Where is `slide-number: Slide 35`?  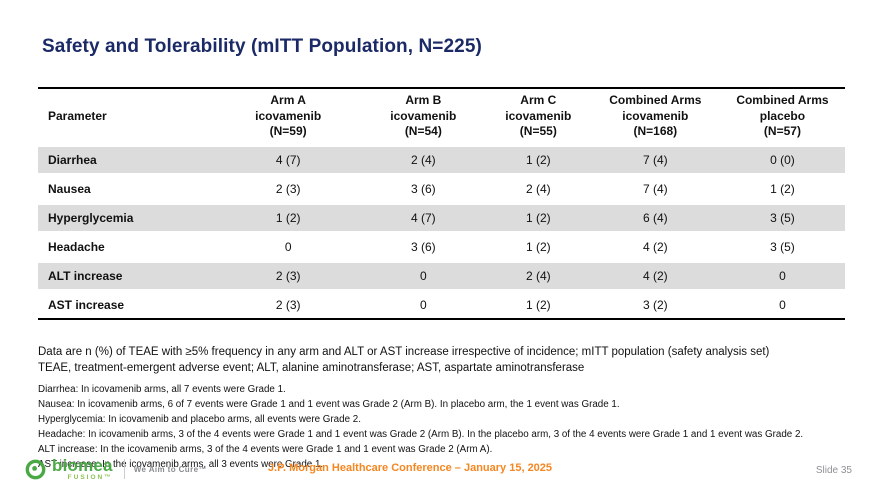
slide-number: Slide 35 is located at coordinates (833, 470).